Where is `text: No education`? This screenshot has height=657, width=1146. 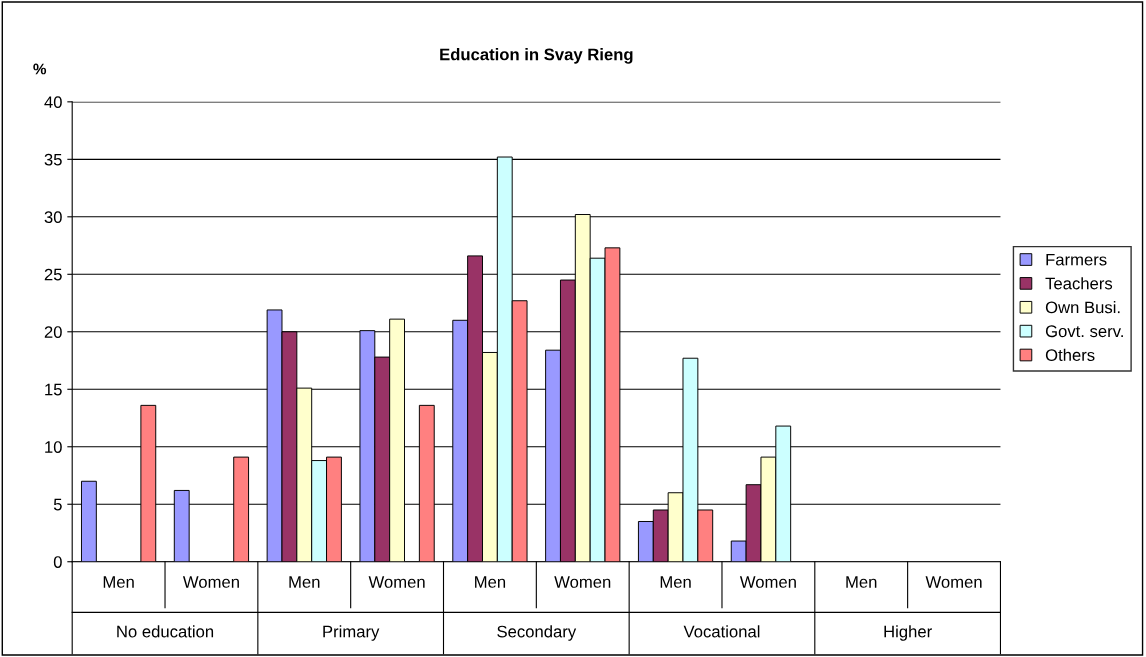 text: No education is located at coordinates (165, 631).